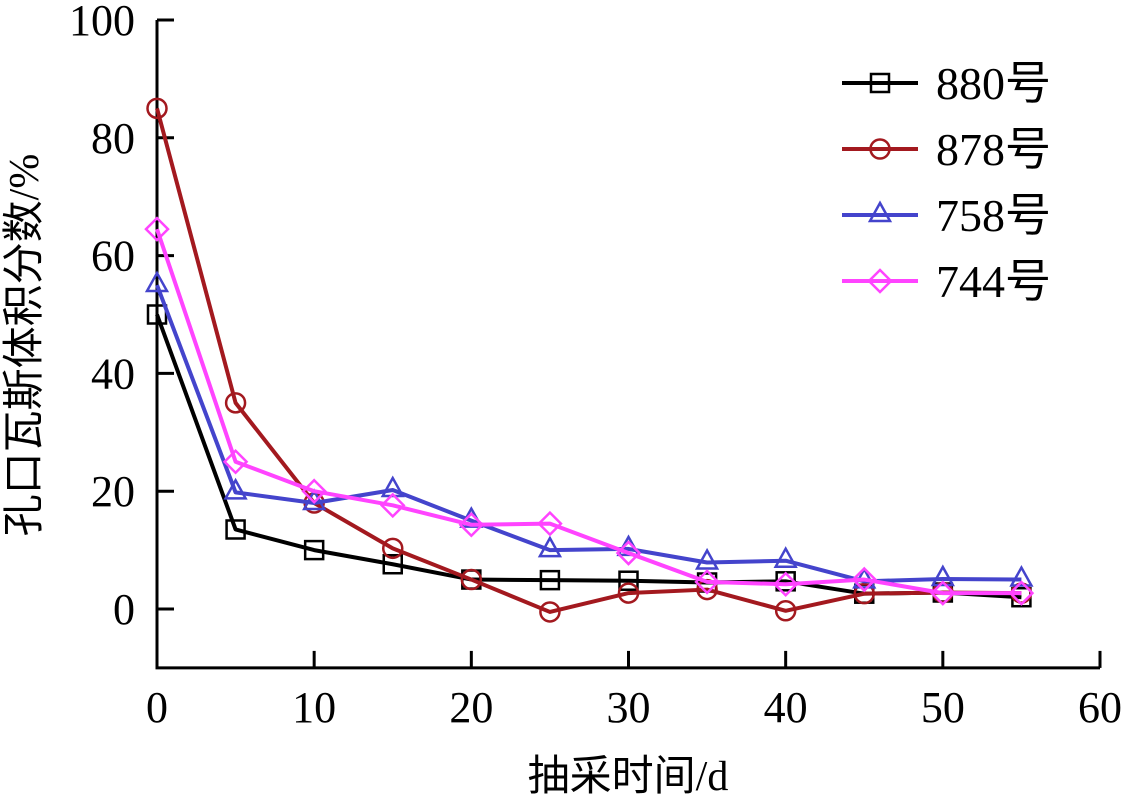  Describe the element at coordinates (314, 707) in the screenshot. I see `x-tick-label: 10` at that location.